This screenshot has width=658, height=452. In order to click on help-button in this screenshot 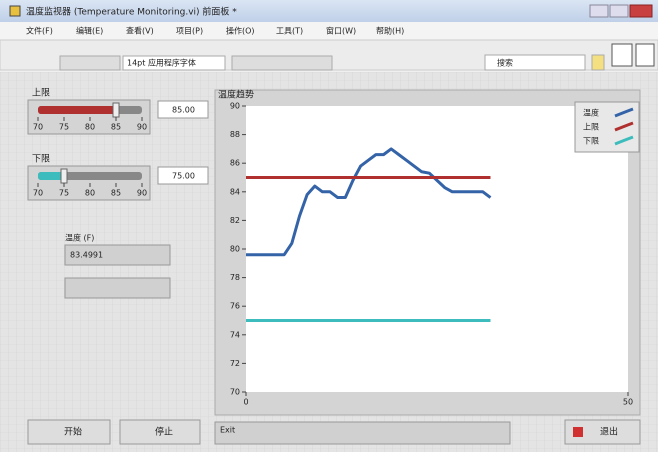, I will do `click(598, 62)`.